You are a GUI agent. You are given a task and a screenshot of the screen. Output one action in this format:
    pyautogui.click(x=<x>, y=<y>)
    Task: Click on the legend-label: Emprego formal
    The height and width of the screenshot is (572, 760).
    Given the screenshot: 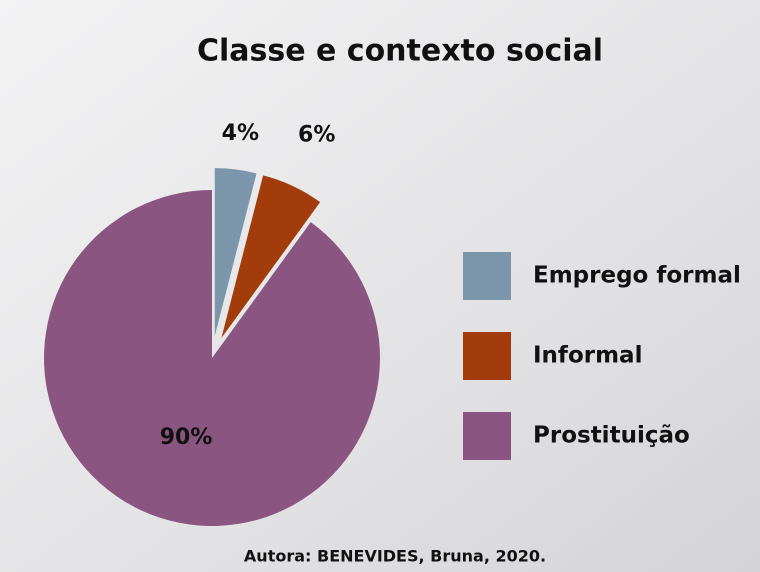 What is the action you would take?
    pyautogui.click(x=637, y=276)
    